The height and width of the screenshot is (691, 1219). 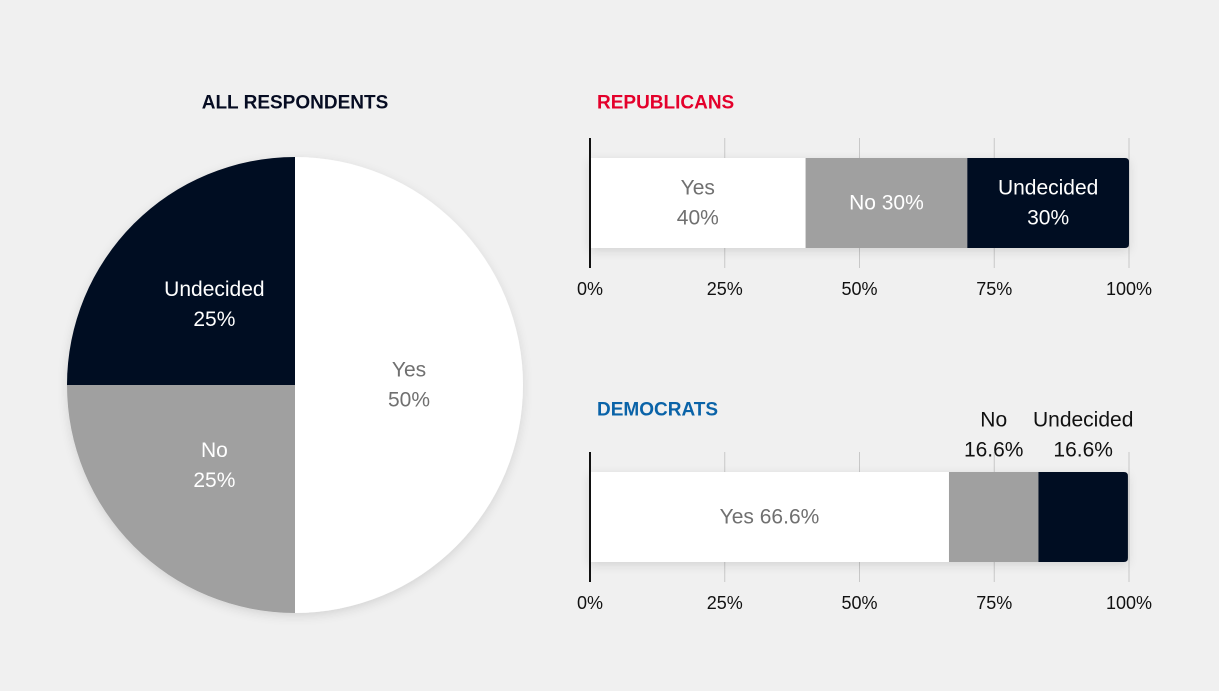 I want to click on chart2-tick-label-75: 75%, so click(x=994, y=603).